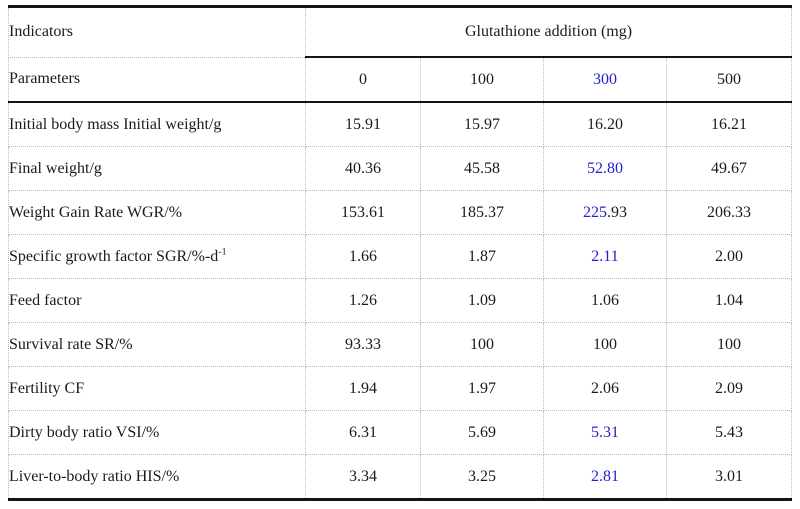  Describe the element at coordinates (595, 212) in the screenshot. I see `text-segment: 225` at that location.